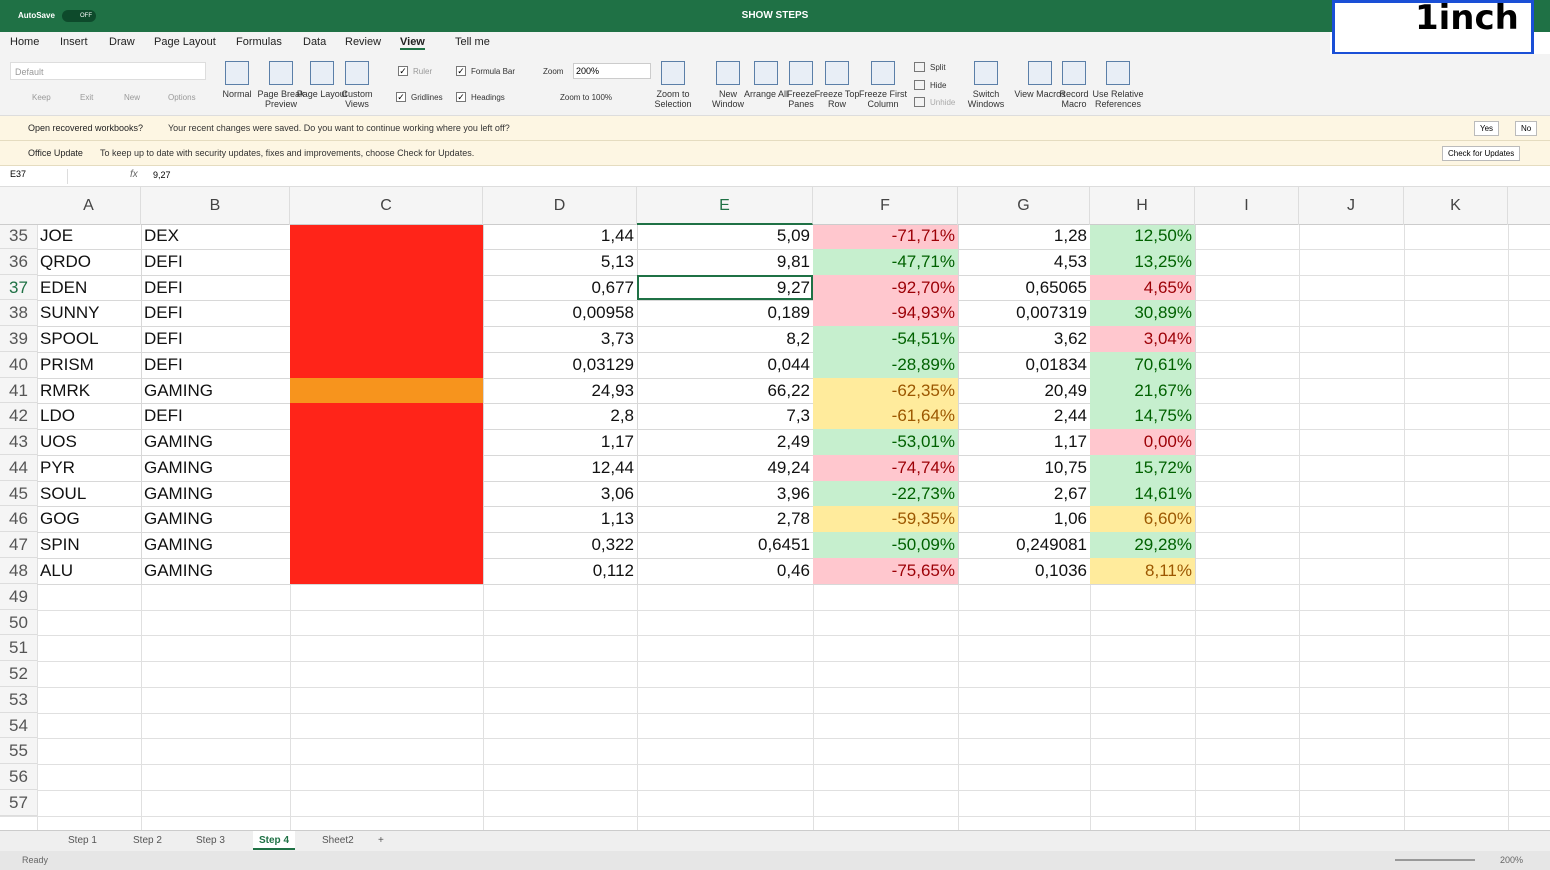 This screenshot has height=870, width=1550. I want to click on column-header: F, so click(885, 206).